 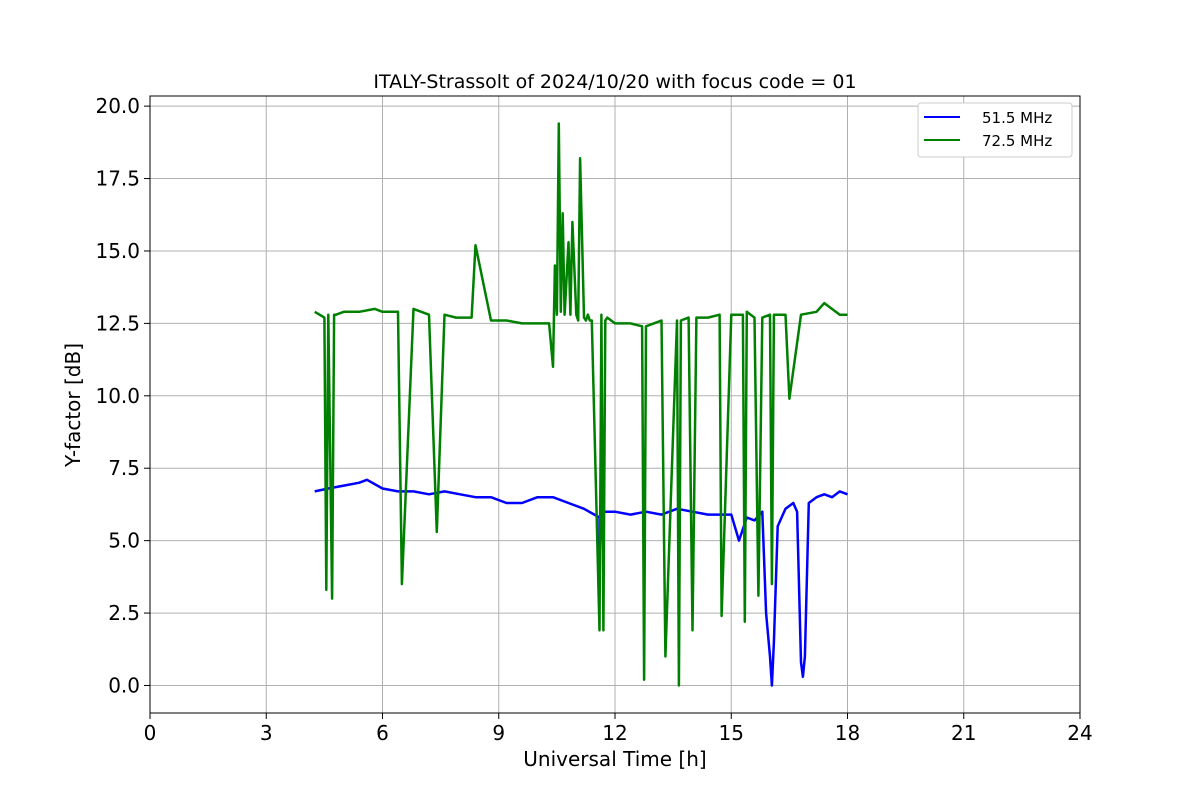 What do you see at coordinates (117, 251) in the screenshot?
I see `y-tick-label: 15.0` at bounding box center [117, 251].